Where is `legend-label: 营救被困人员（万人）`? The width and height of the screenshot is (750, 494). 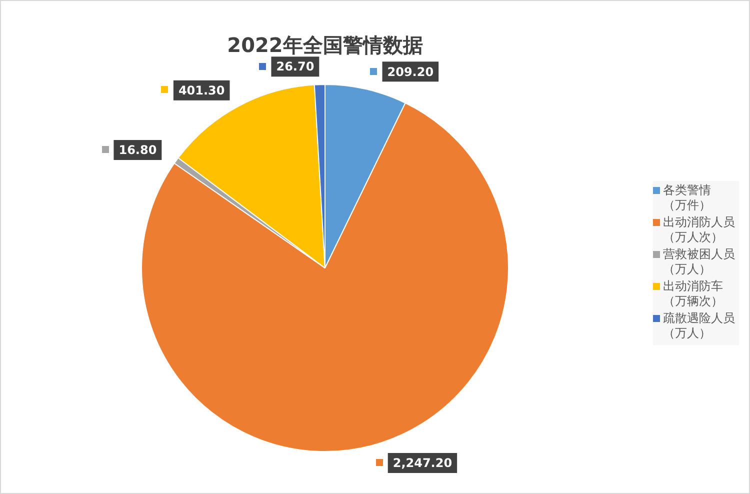 legend-label: 营救被困人员（万人） is located at coordinates (699, 262).